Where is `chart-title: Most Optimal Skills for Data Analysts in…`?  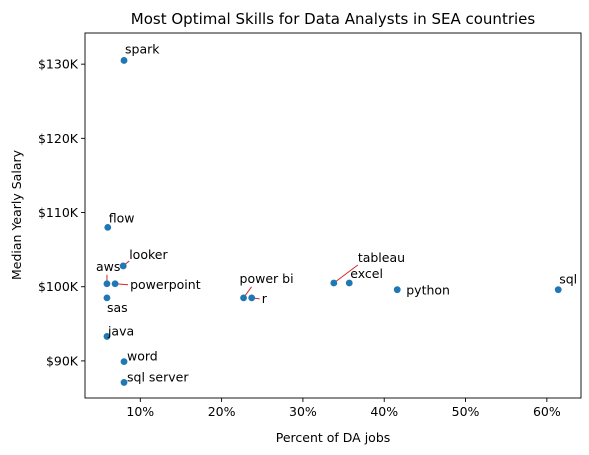
chart-title: Most Optimal Skills for Data Analysts in… is located at coordinates (333, 19).